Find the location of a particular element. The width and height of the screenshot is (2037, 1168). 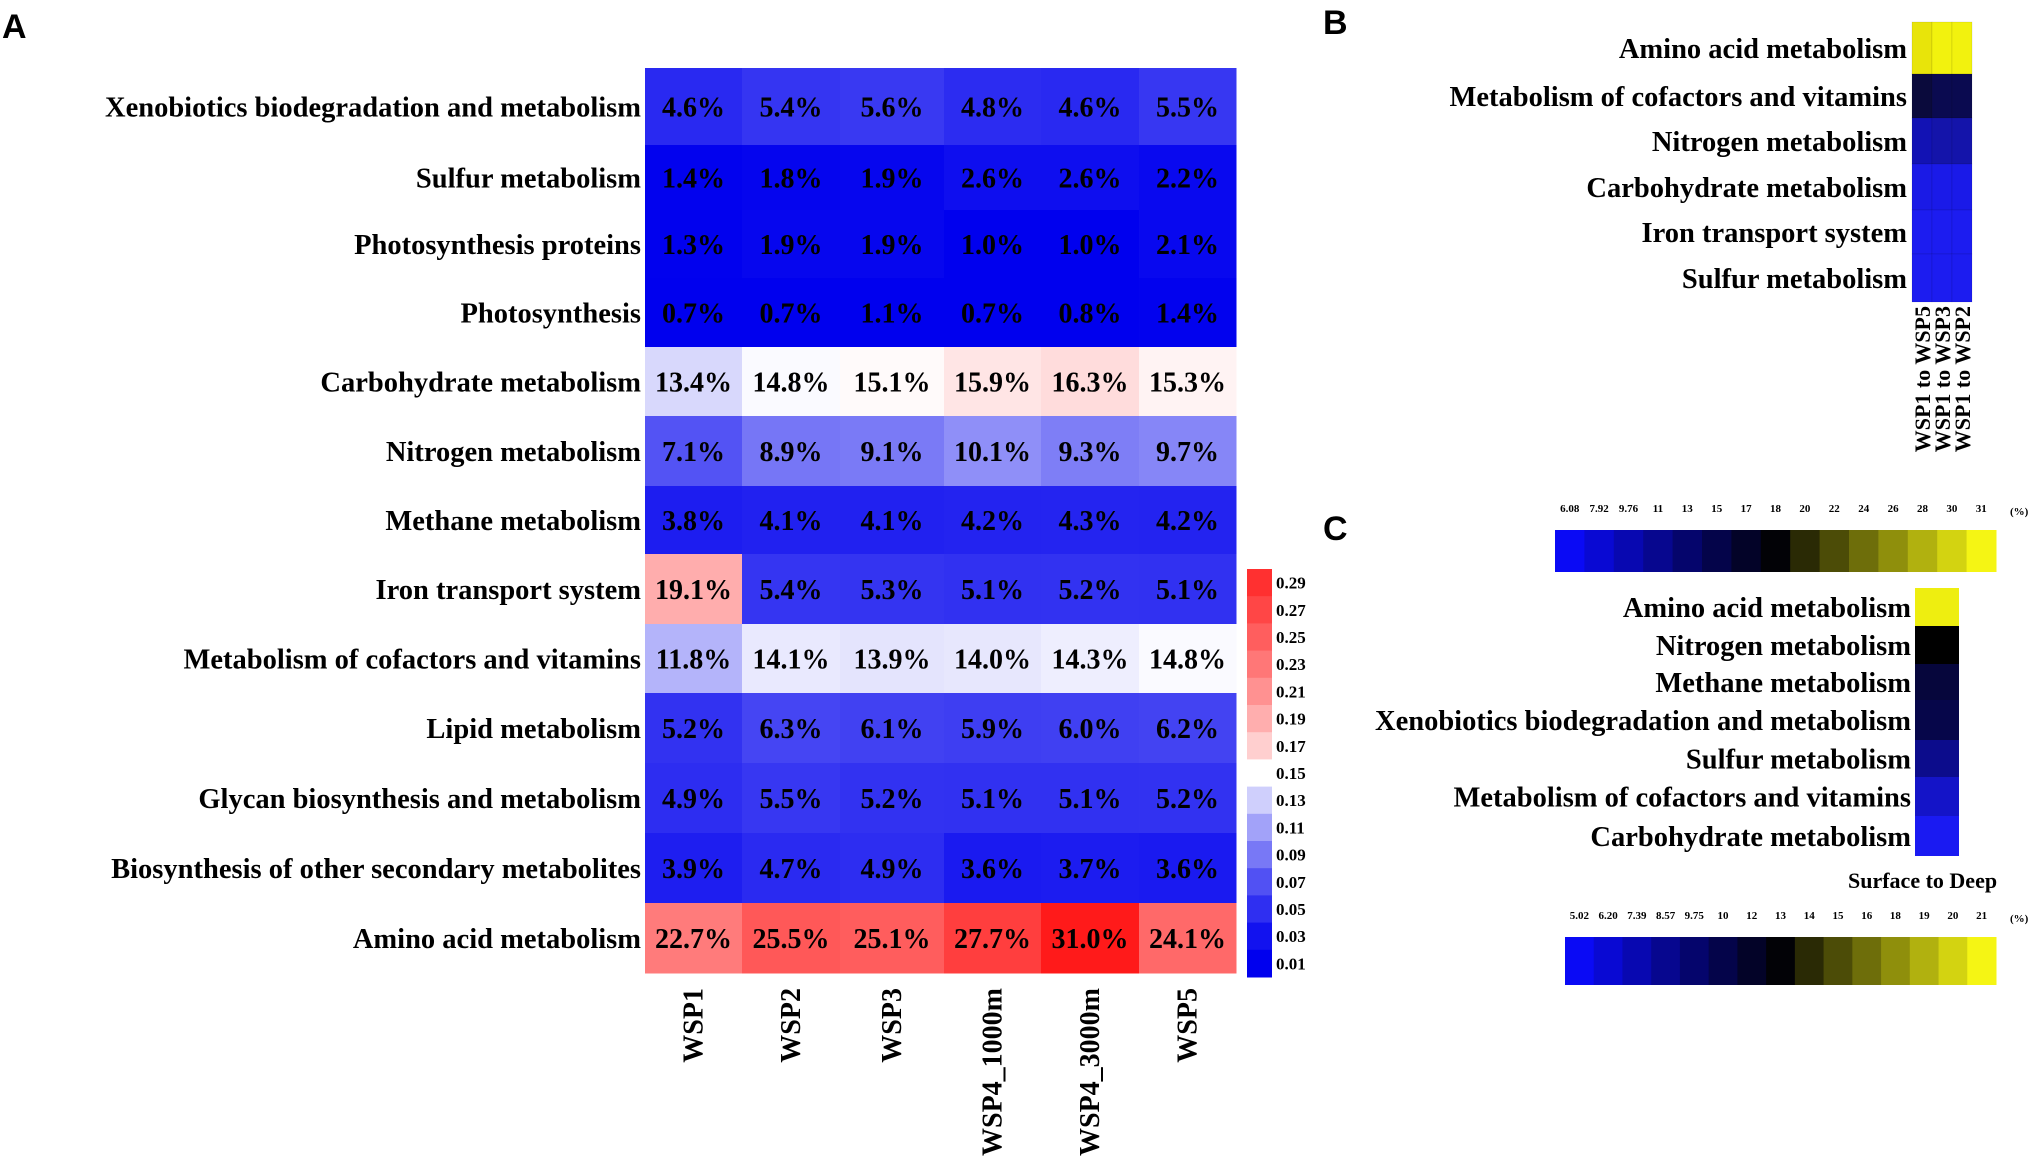

cell-value-label: 14.8% is located at coordinates (1187, 660).